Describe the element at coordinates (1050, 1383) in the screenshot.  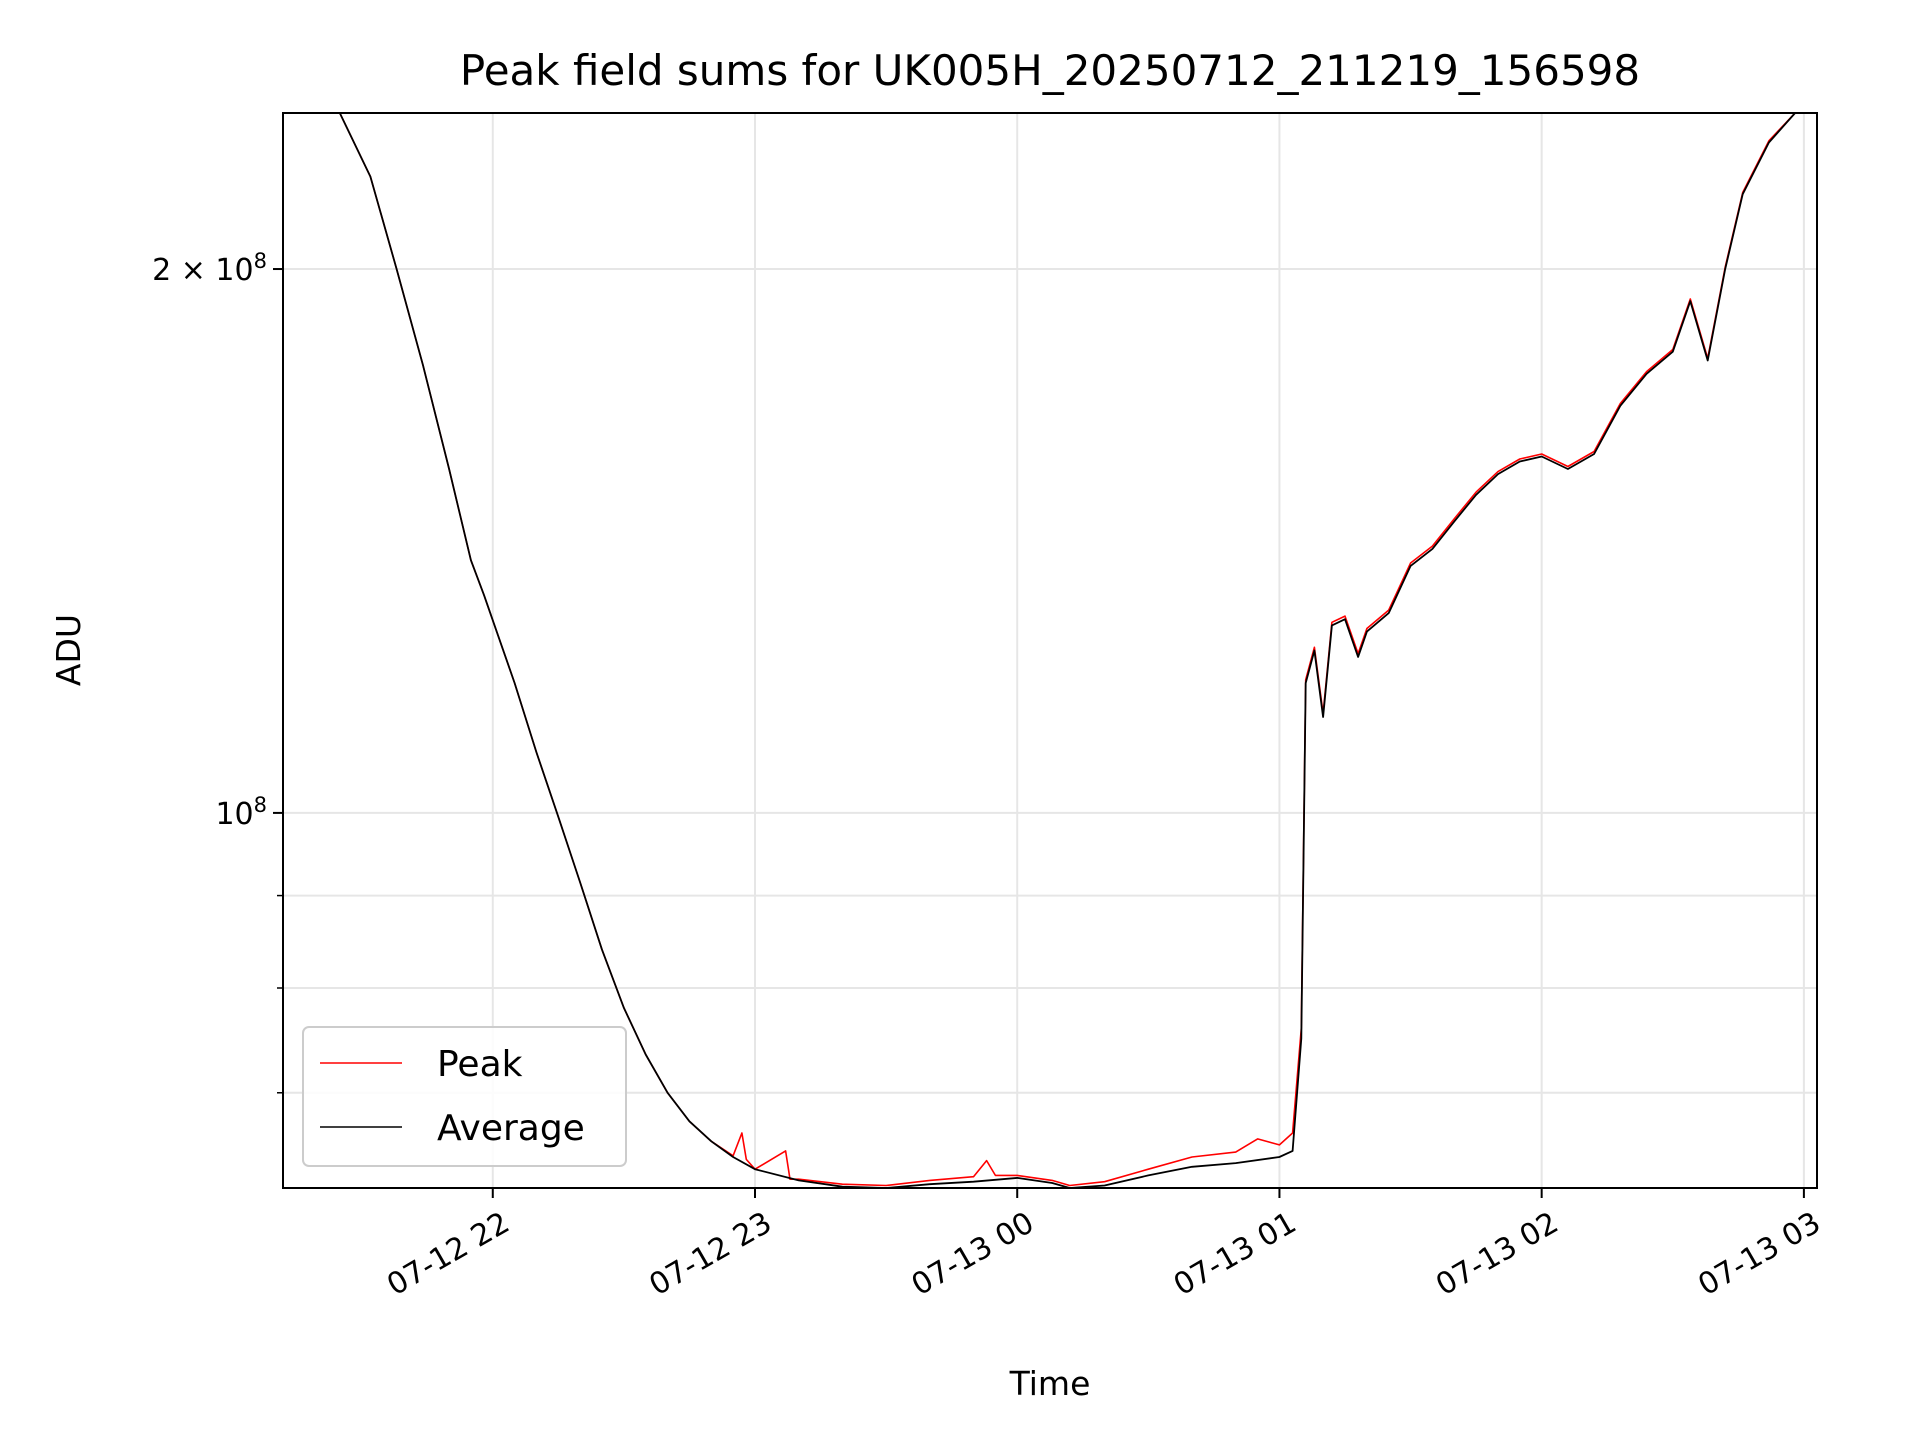
I see `x-axis-title: Time` at that location.